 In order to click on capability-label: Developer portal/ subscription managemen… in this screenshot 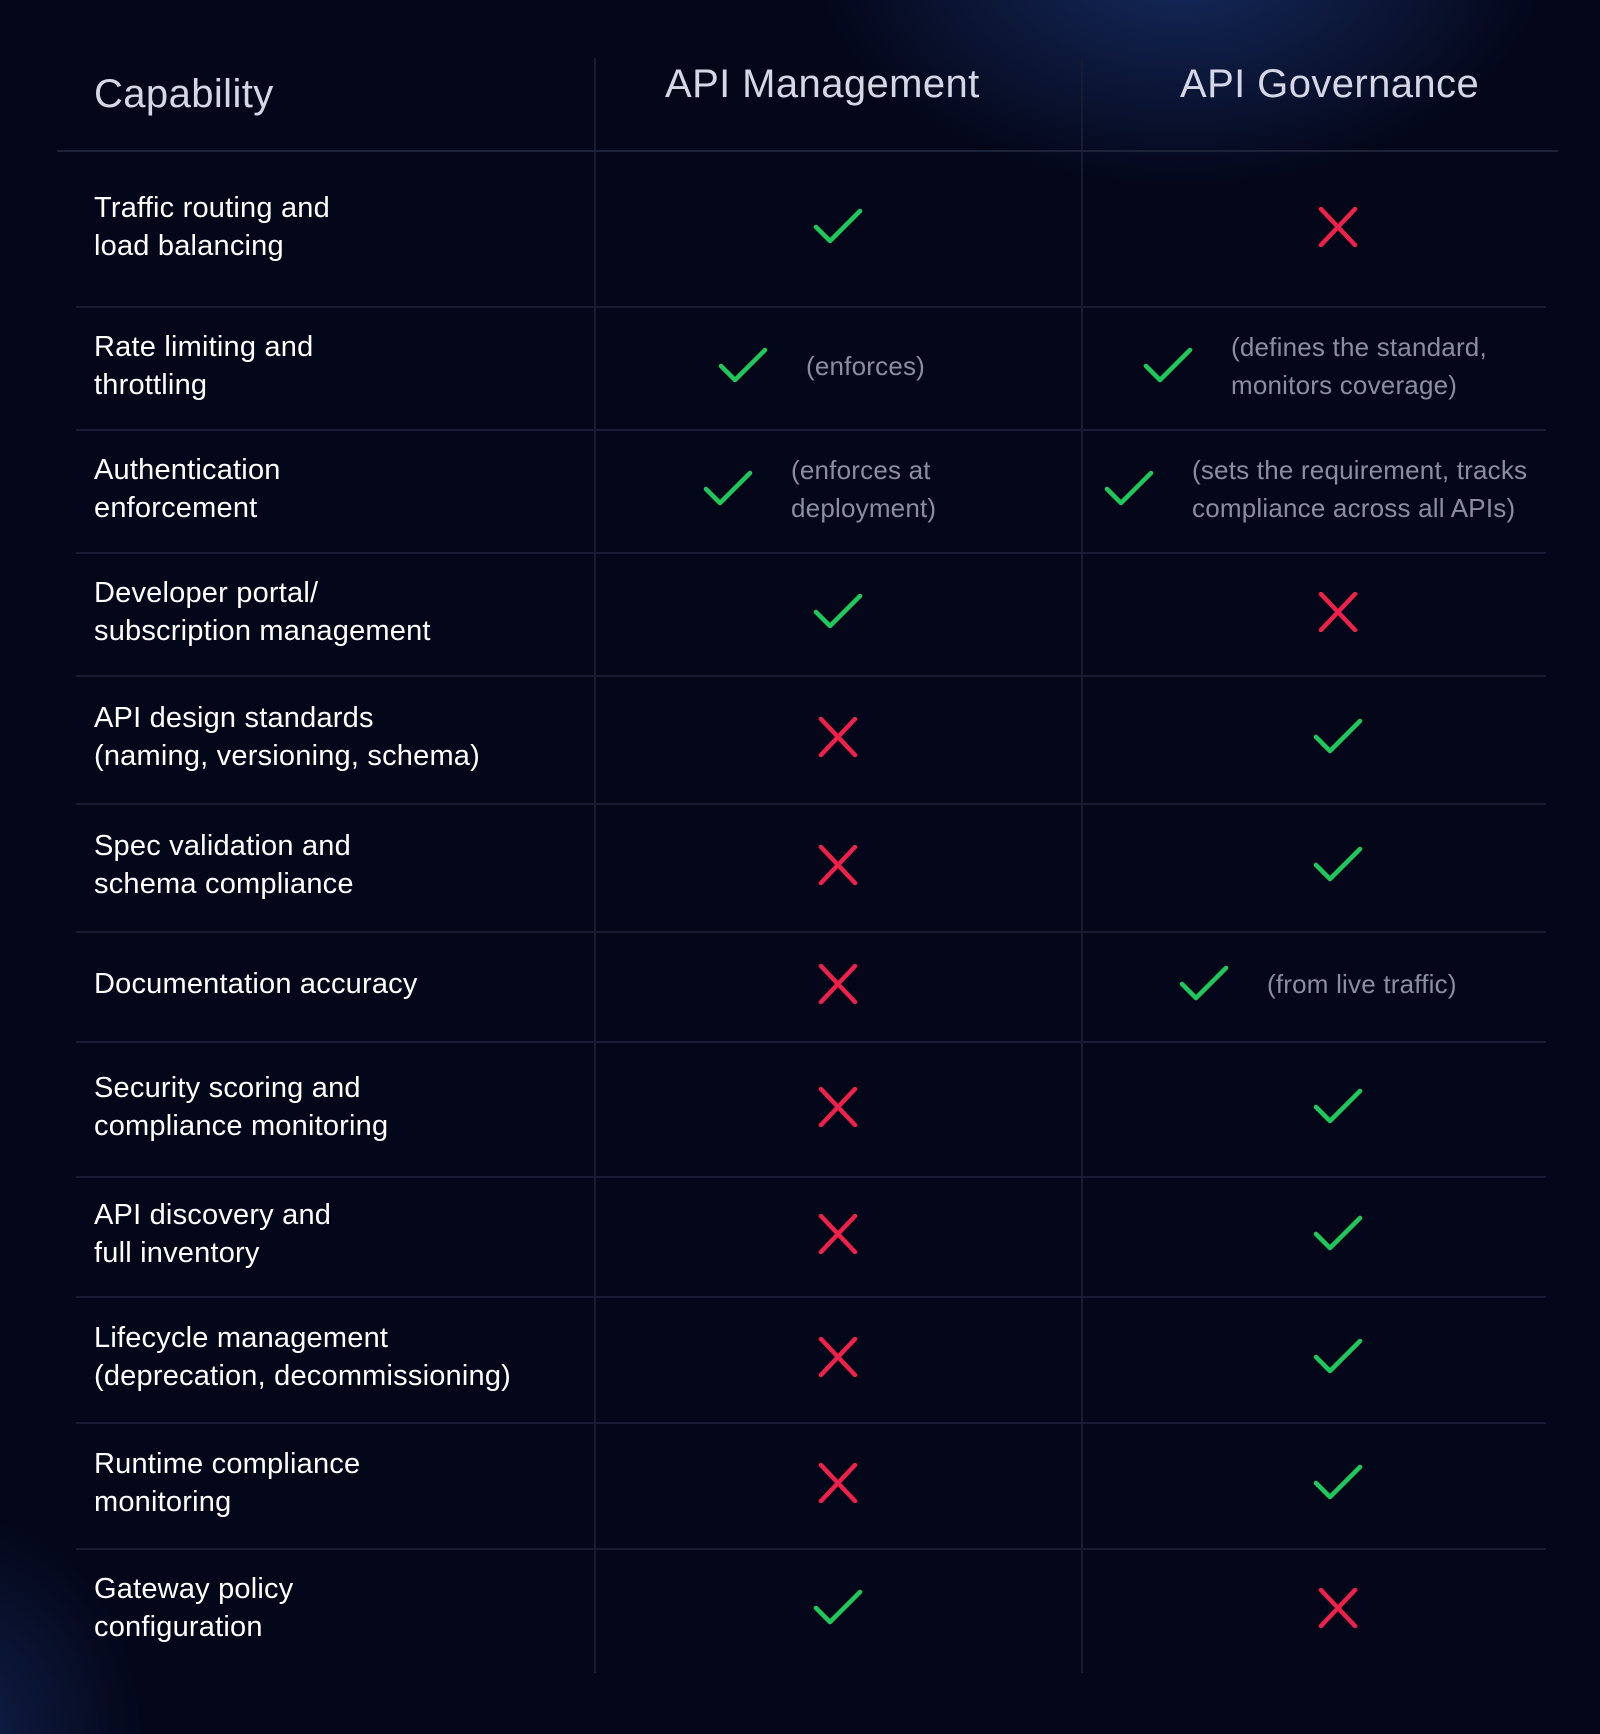, I will do `click(262, 611)`.